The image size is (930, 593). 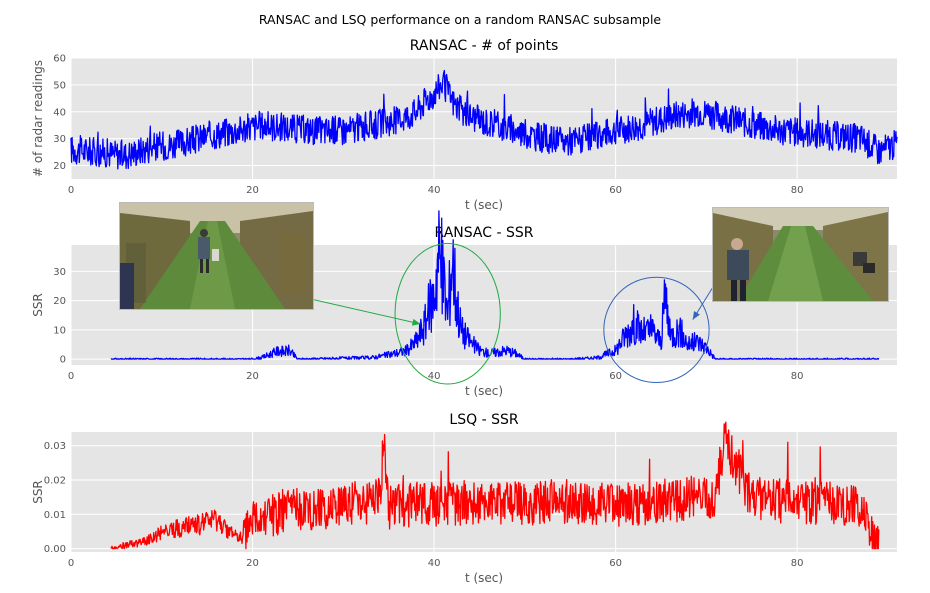 What do you see at coordinates (800, 254) in the screenshot?
I see `field-photo-right` at bounding box center [800, 254].